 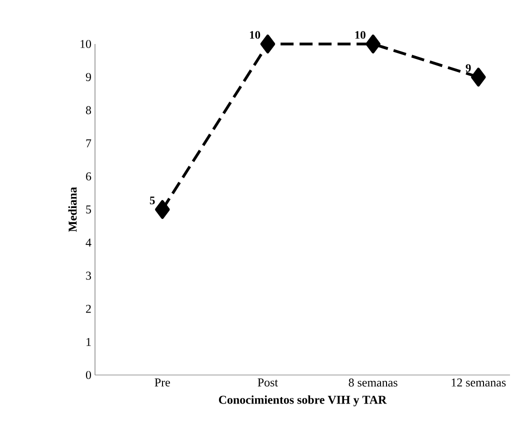 I want to click on y-tick-label: 3, so click(x=89, y=276).